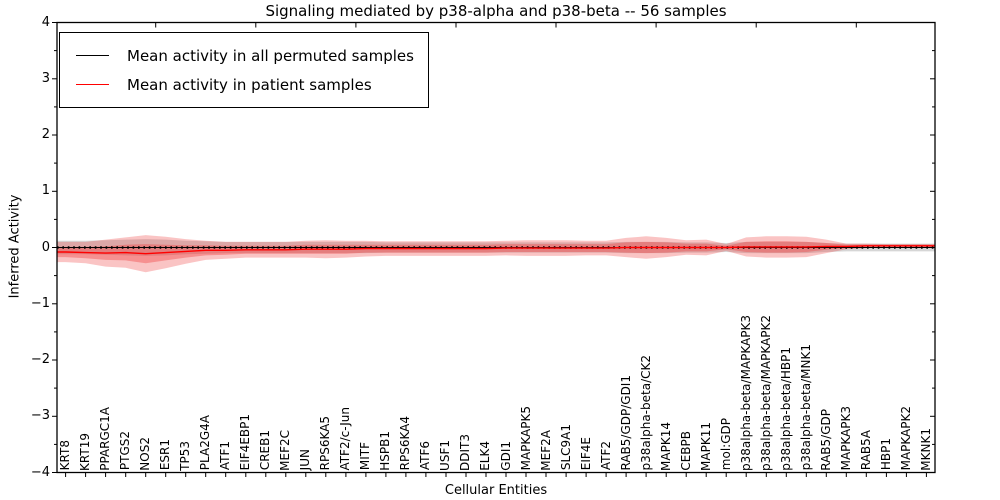 This screenshot has width=1000, height=500. Describe the element at coordinates (725, 444) in the screenshot. I see `x-tick-label: mol:GDP` at that location.